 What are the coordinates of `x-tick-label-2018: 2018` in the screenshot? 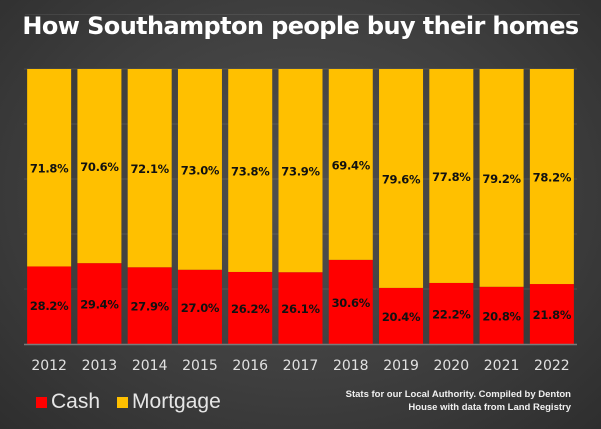 It's located at (351, 366).